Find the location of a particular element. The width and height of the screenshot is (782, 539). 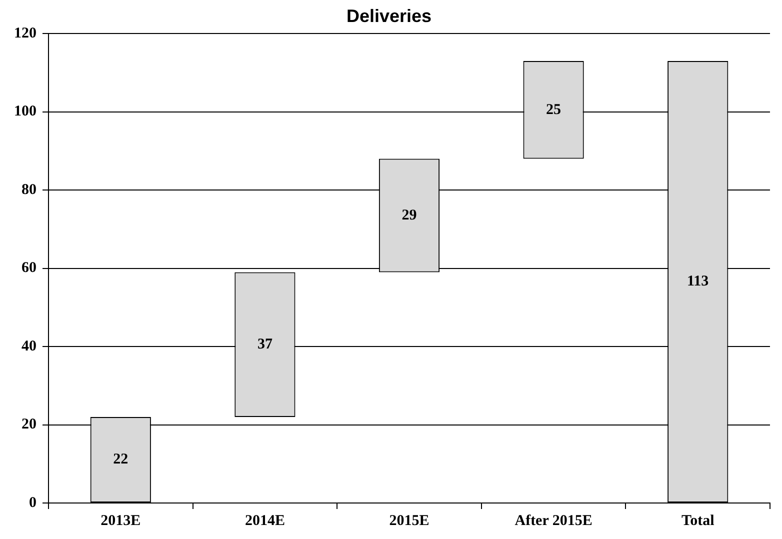

data-label: 25 is located at coordinates (554, 110).